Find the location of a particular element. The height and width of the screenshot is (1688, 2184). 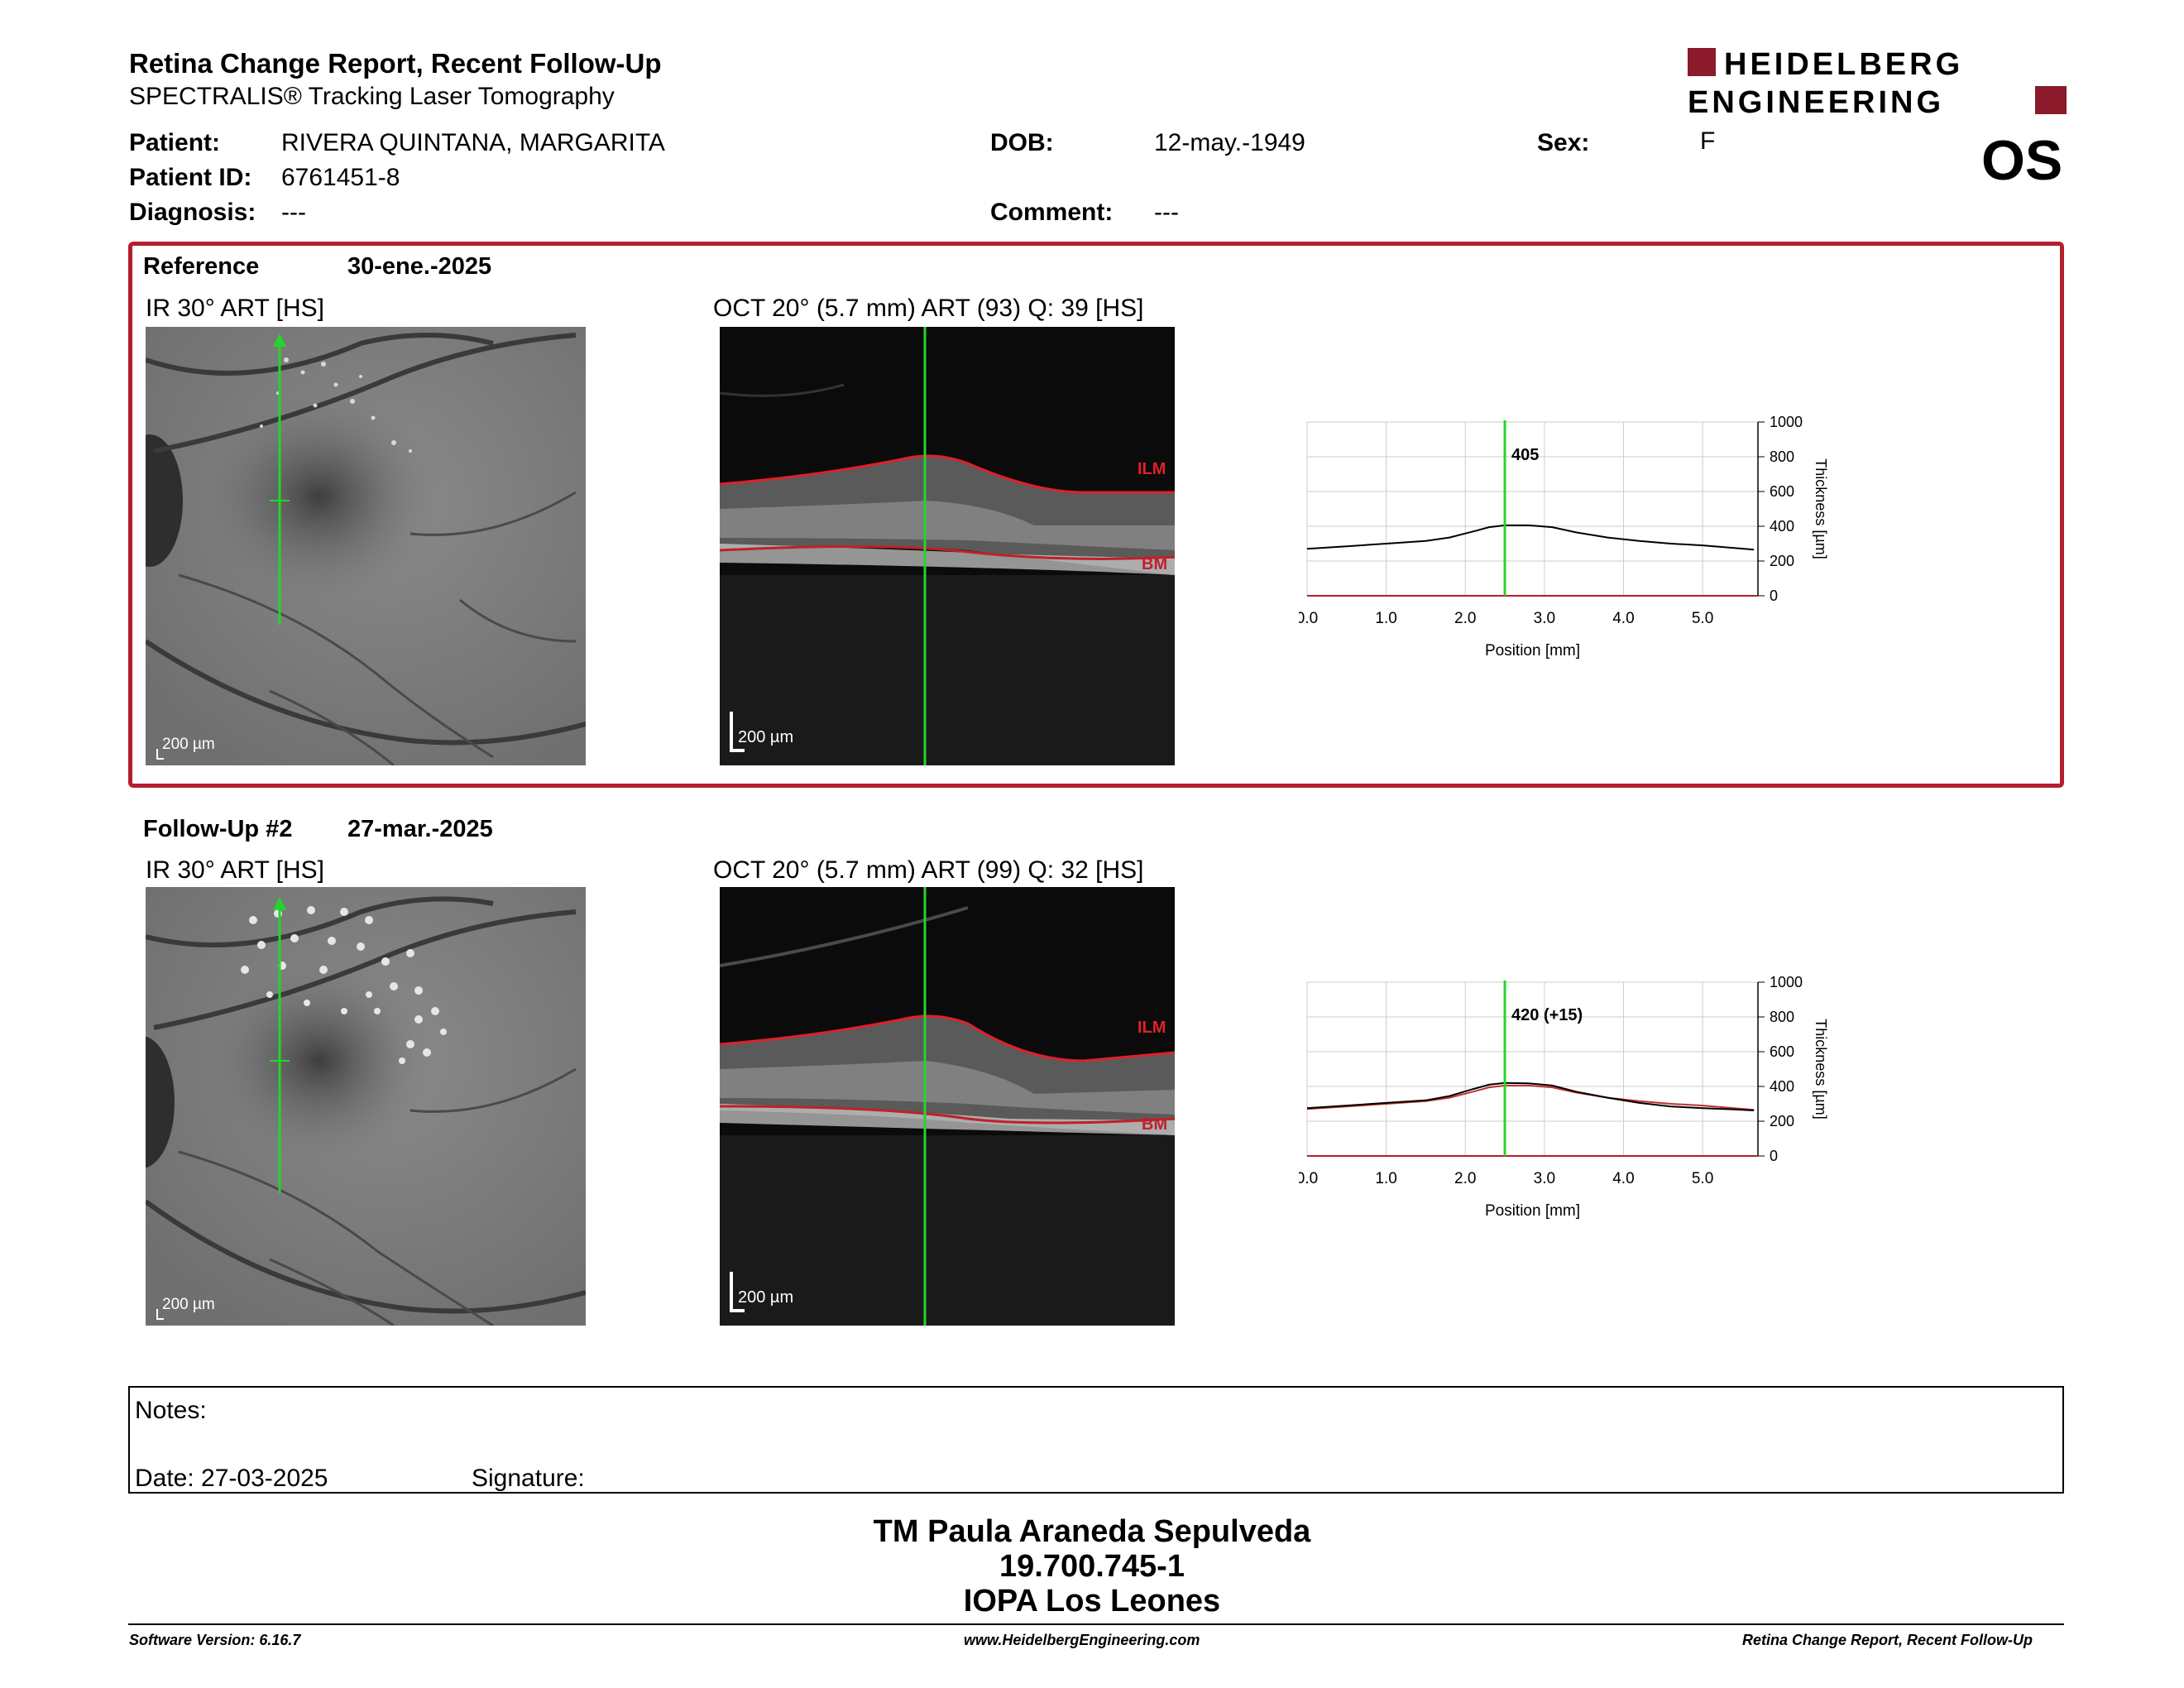

reference-oct-scale: 200 µm is located at coordinates (765, 737).